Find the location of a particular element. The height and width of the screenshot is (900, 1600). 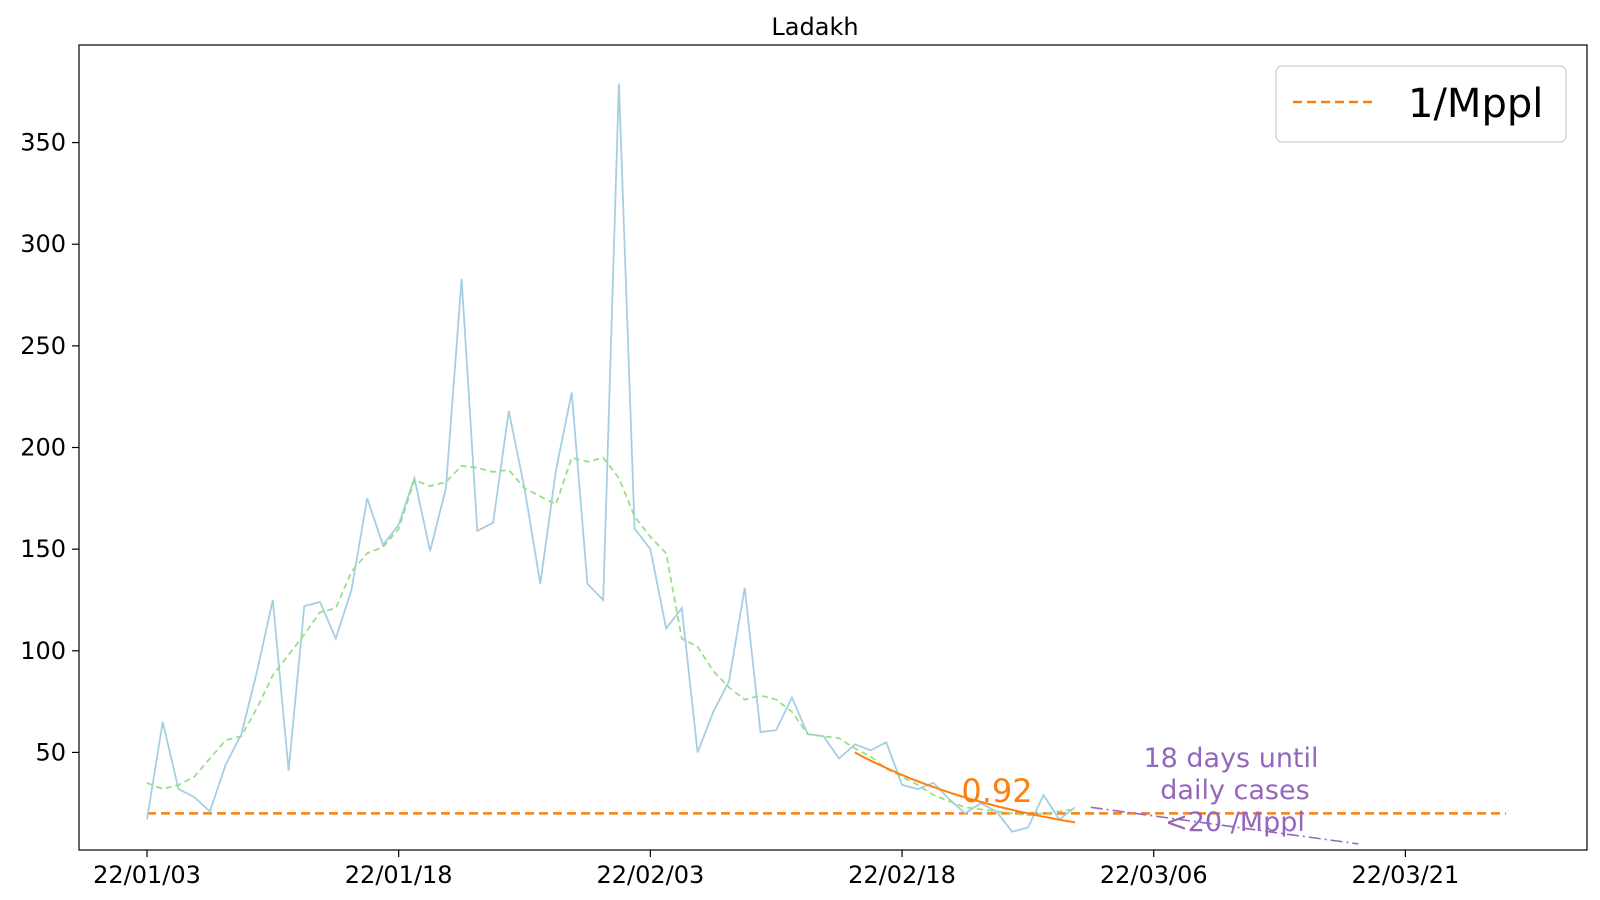

x-tick-label: 22/03/21 is located at coordinates (1406, 875).